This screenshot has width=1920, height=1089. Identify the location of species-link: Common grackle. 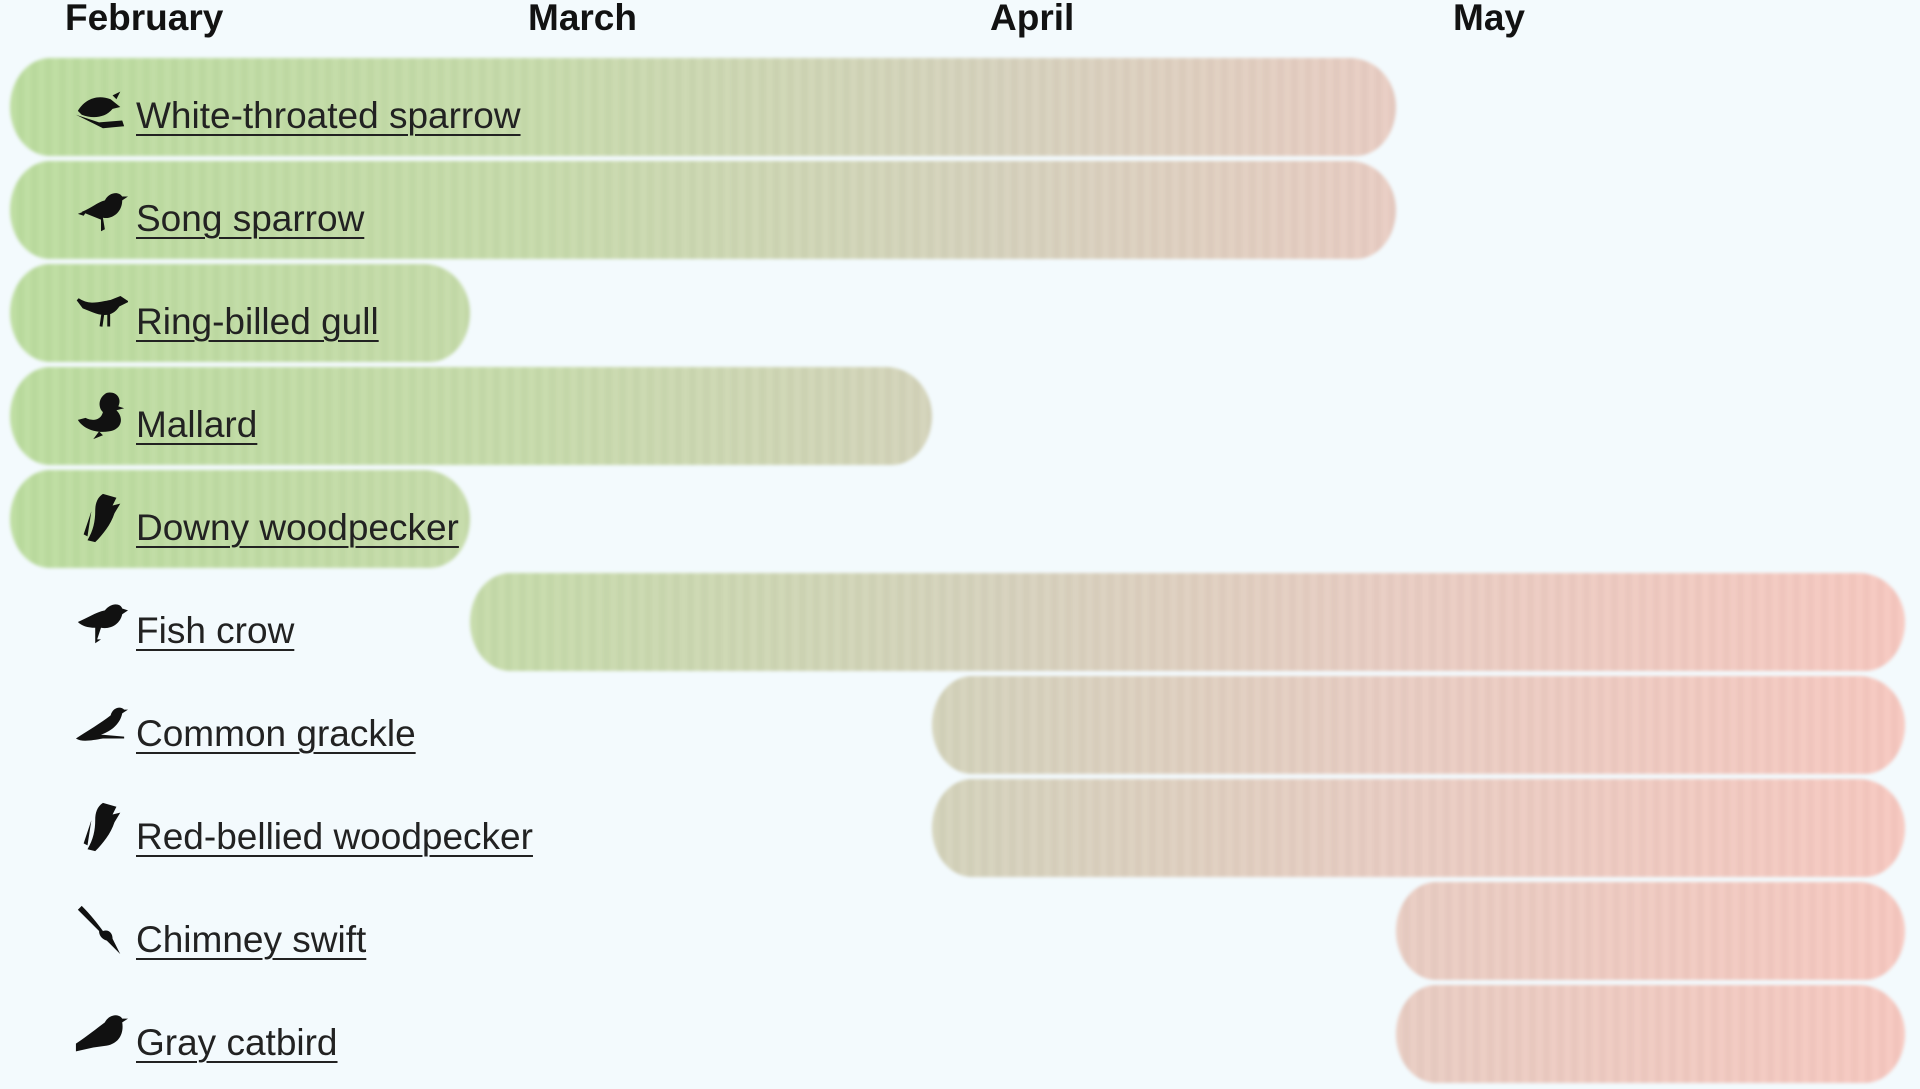
(276, 733).